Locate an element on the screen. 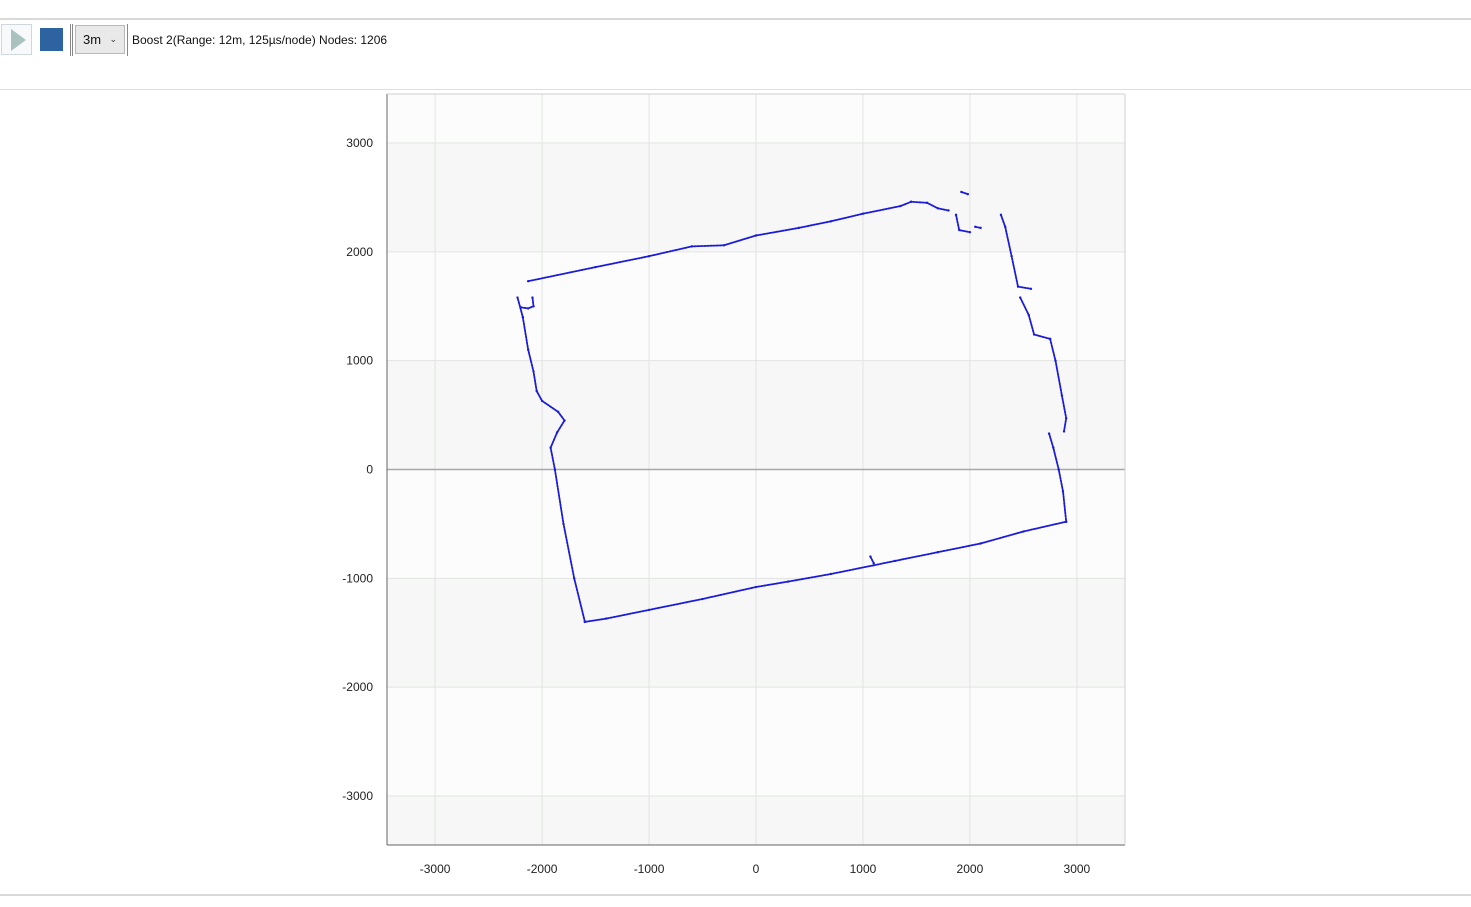 The image size is (1471, 907). x-tick-label: -2000 is located at coordinates (542, 869).